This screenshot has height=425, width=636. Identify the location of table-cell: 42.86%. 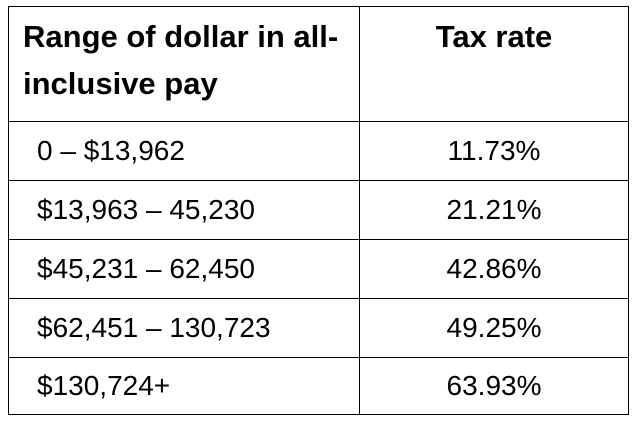
(494, 269).